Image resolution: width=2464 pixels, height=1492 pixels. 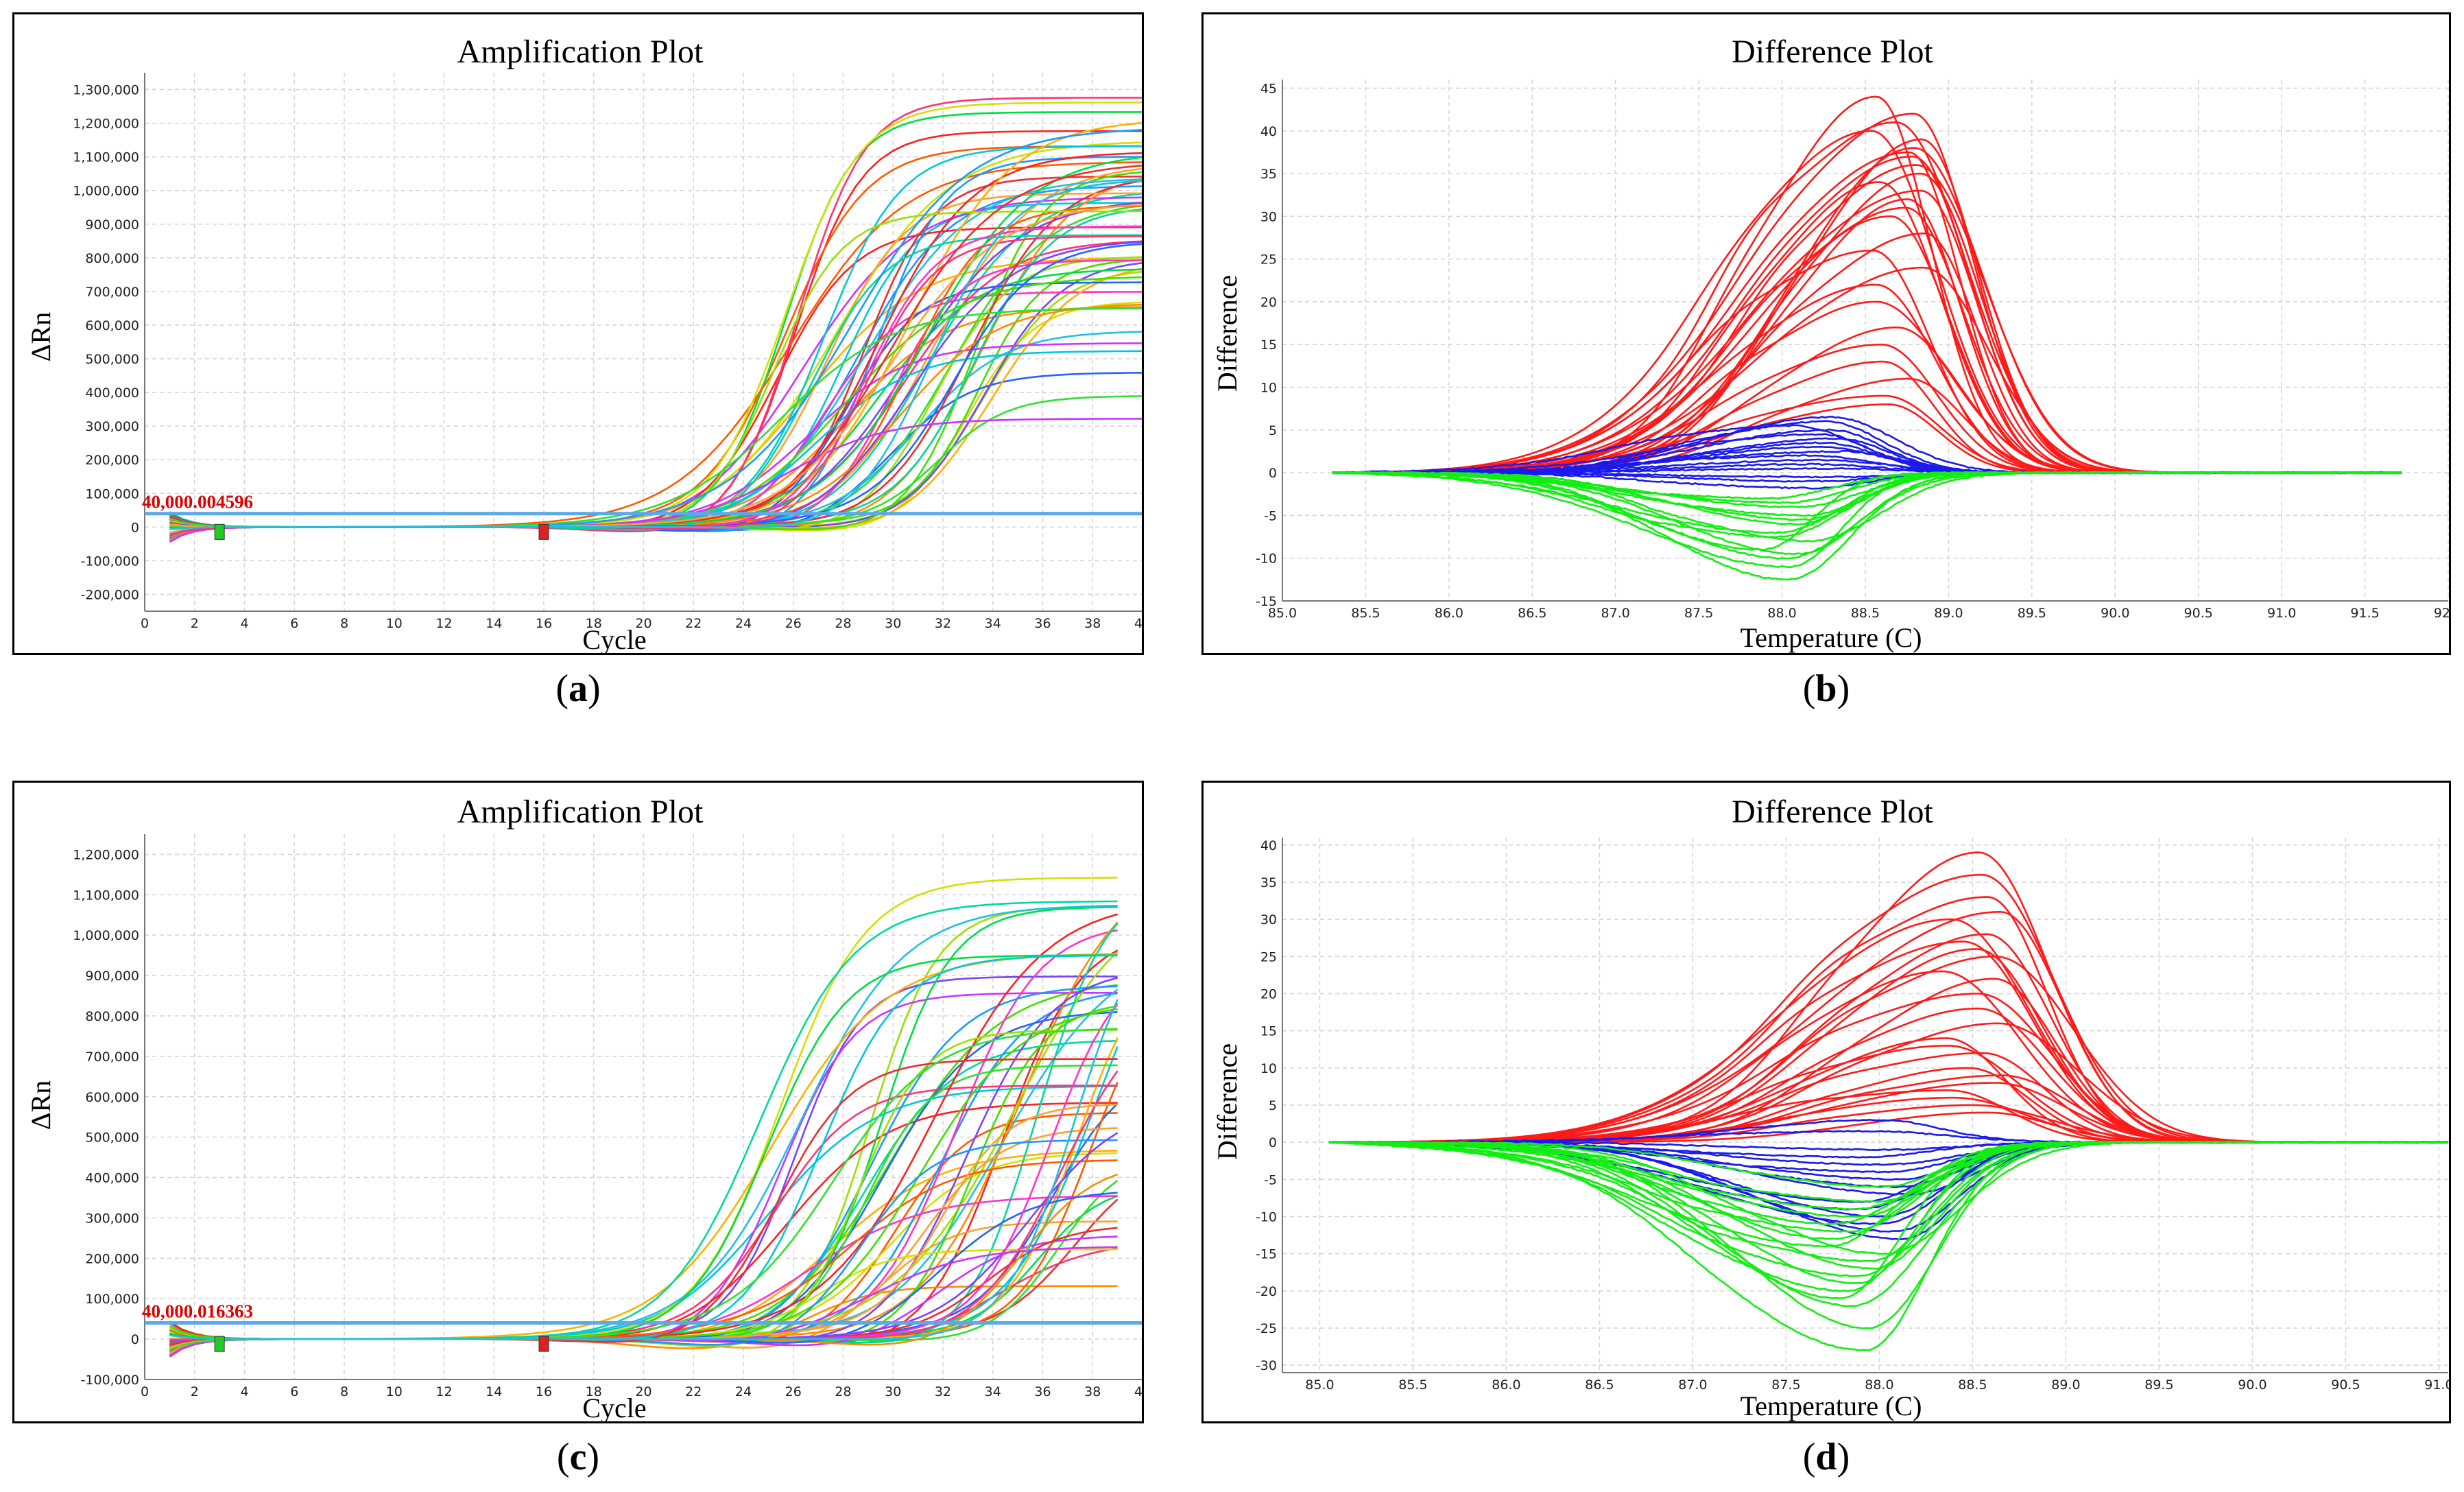 What do you see at coordinates (1826, 1457) in the screenshot?
I see `caption-d: (d)` at bounding box center [1826, 1457].